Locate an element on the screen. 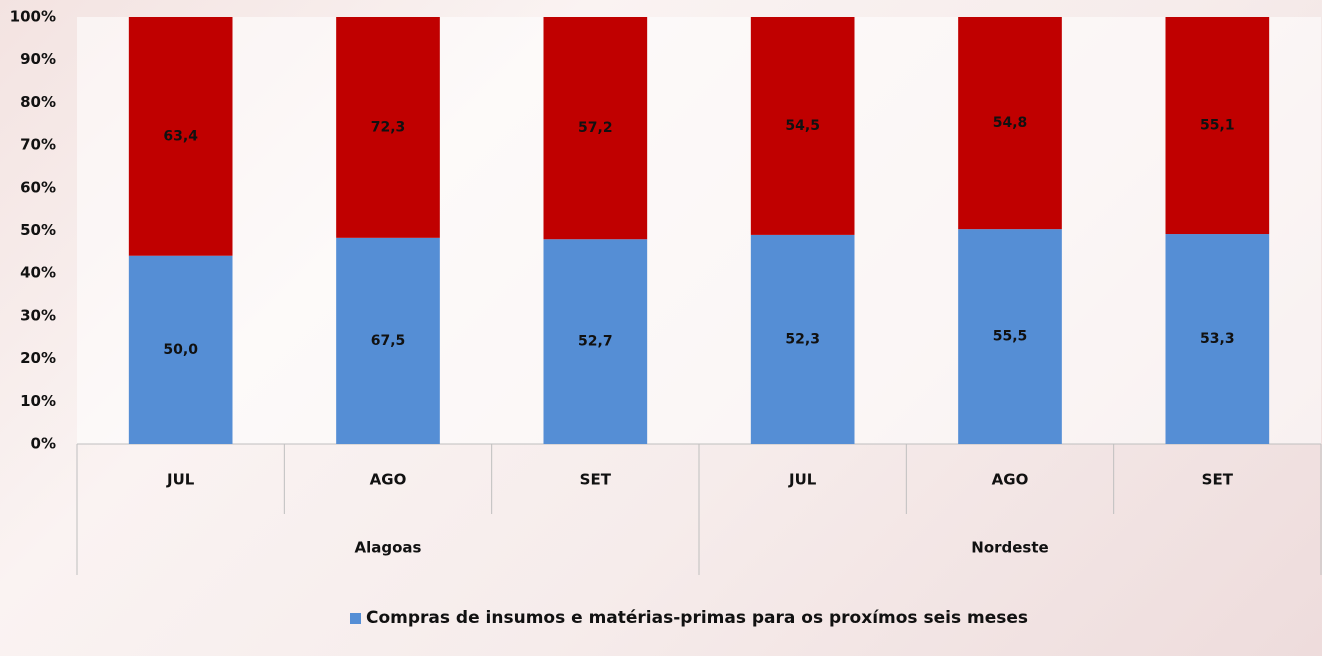  y-tick-label: 90% is located at coordinates (38, 59).